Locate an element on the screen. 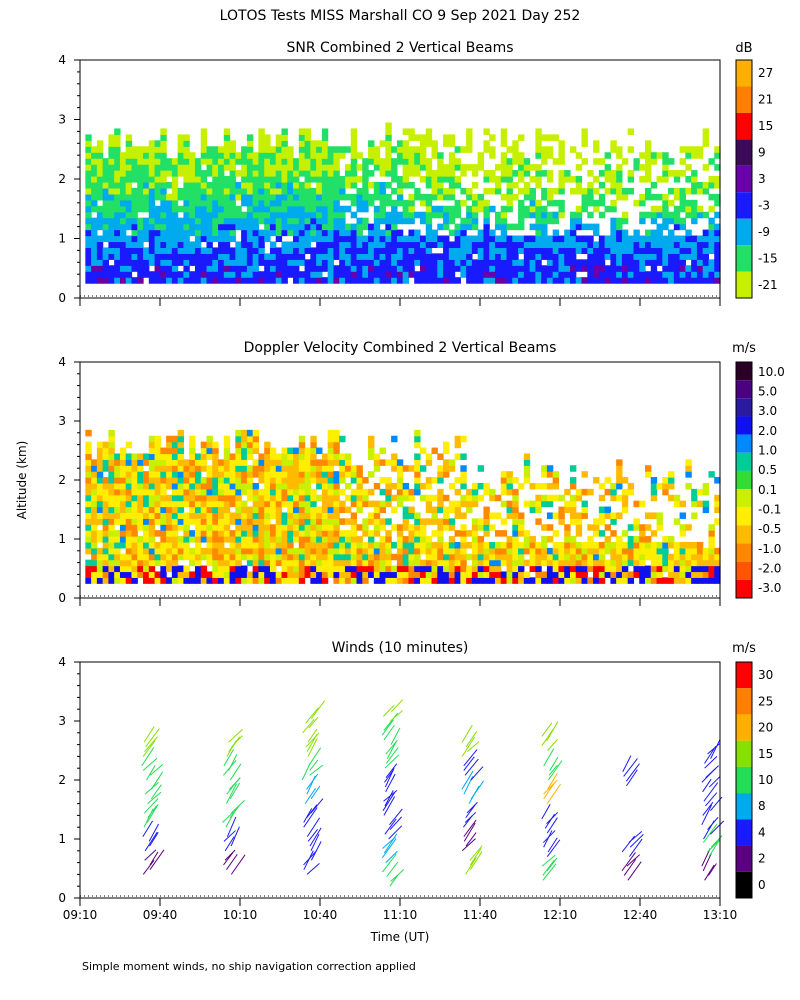 The width and height of the screenshot is (800, 1000). y-tick-label: 4 is located at coordinates (62, 662).